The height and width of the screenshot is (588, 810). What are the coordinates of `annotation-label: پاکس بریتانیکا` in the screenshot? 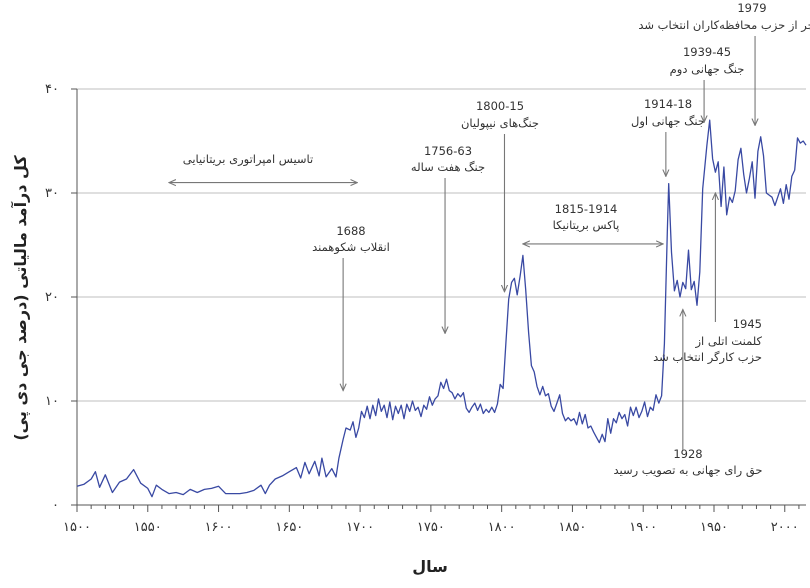 It's located at (586, 225).